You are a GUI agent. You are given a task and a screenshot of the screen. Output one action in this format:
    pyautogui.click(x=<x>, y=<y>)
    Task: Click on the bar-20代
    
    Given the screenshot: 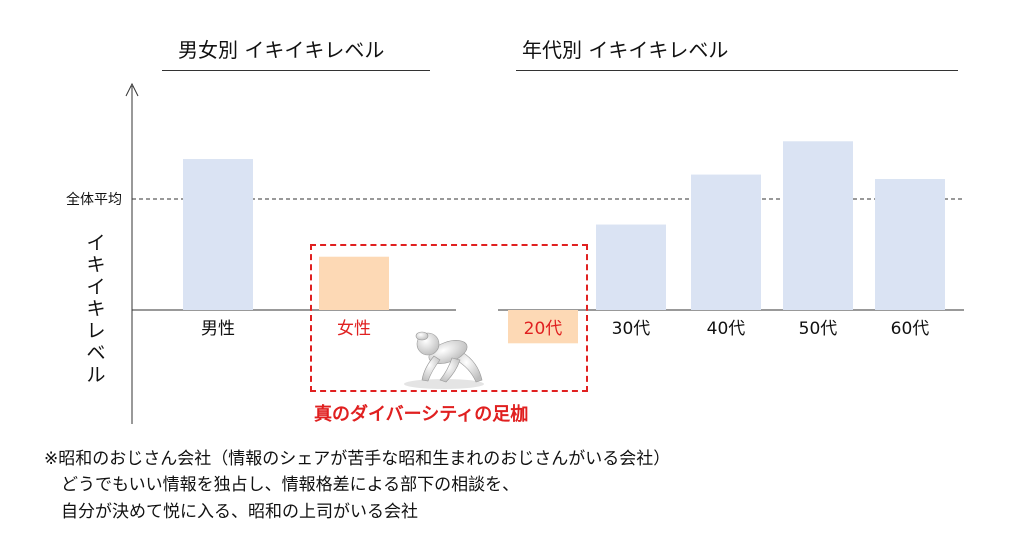 What is the action you would take?
    pyautogui.click(x=543, y=327)
    